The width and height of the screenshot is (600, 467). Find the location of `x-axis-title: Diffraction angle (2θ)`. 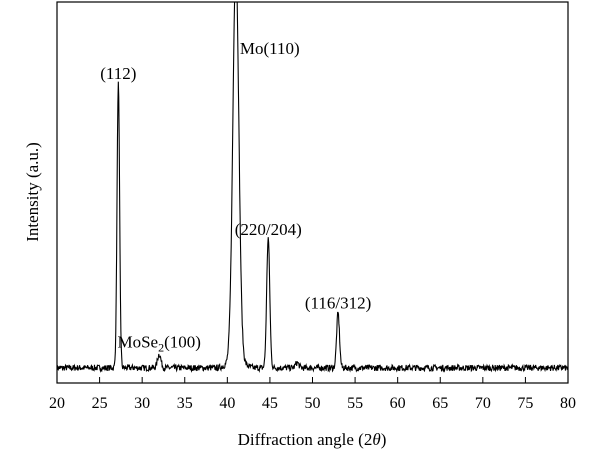

x-axis-title: Diffraction angle (2θ) is located at coordinates (312, 439).